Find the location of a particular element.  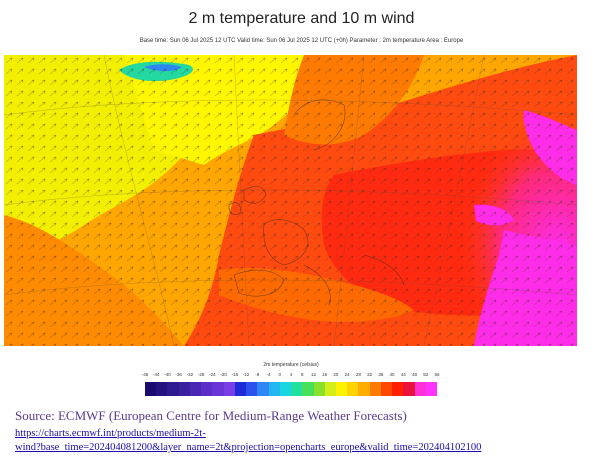

legend-tick: -44 is located at coordinates (156, 374).